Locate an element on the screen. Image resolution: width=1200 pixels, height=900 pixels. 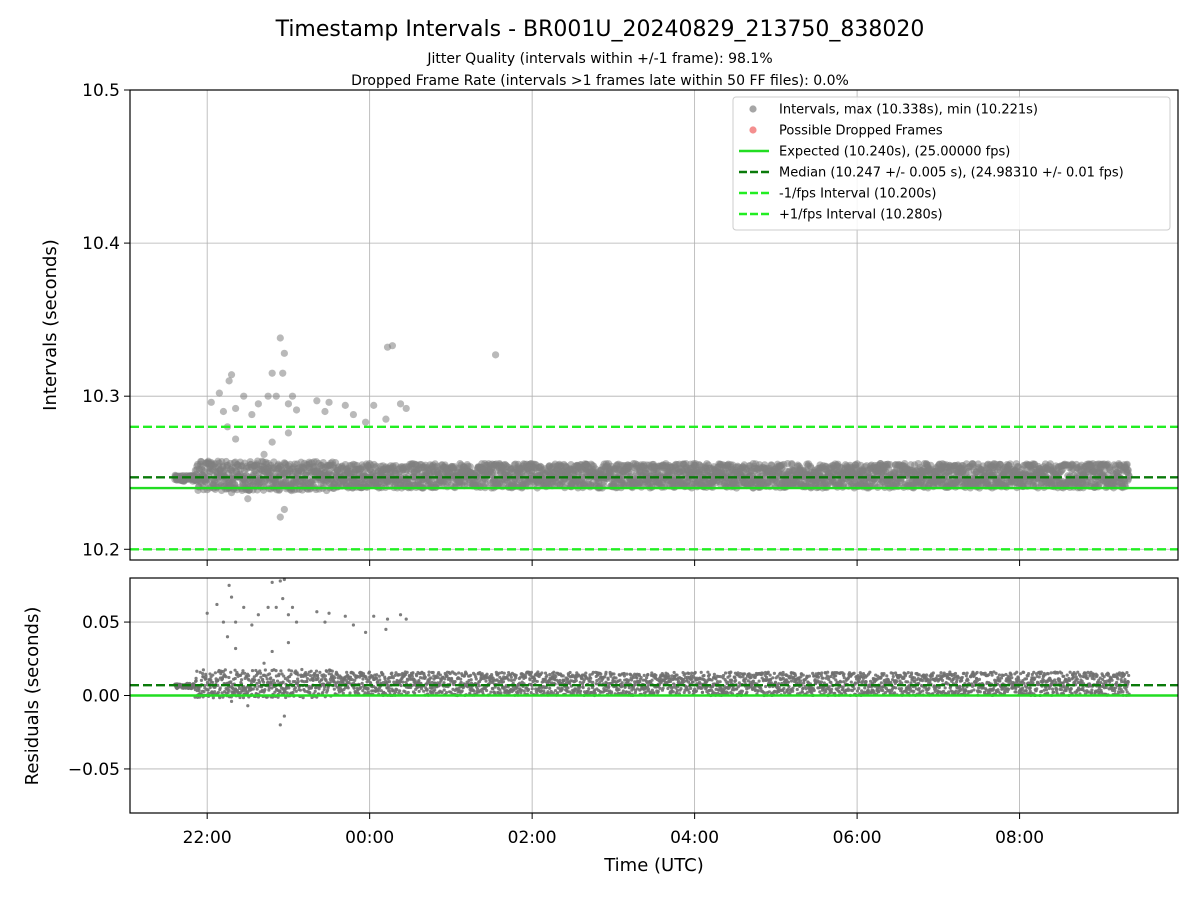
y-tick-label-1: 10.3 is located at coordinates (101, 397).